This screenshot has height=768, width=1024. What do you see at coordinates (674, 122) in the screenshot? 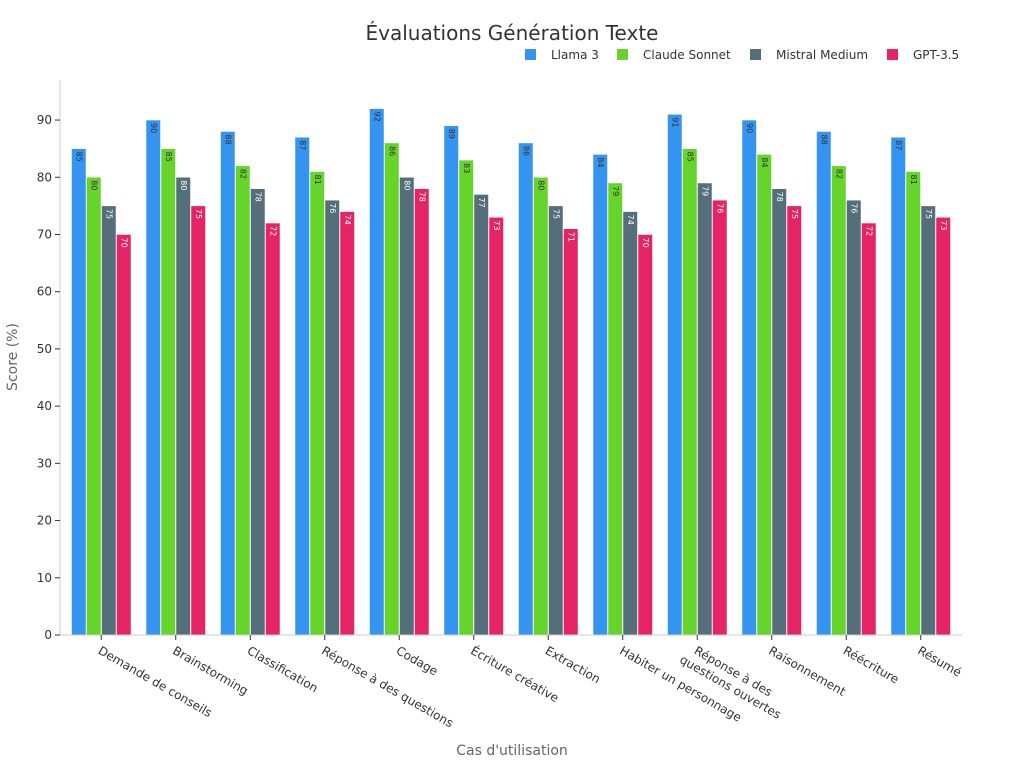
I see `bar-value-label: 91` at bounding box center [674, 122].